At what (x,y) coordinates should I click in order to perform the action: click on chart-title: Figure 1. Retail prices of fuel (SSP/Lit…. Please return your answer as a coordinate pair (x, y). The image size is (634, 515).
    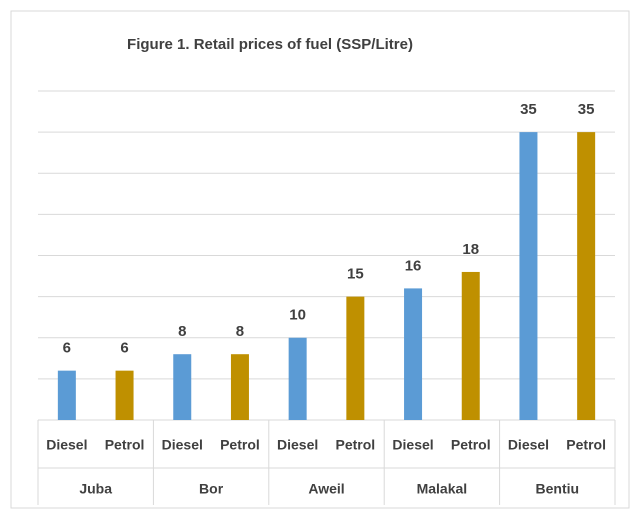
    Looking at the image, I should click on (270, 44).